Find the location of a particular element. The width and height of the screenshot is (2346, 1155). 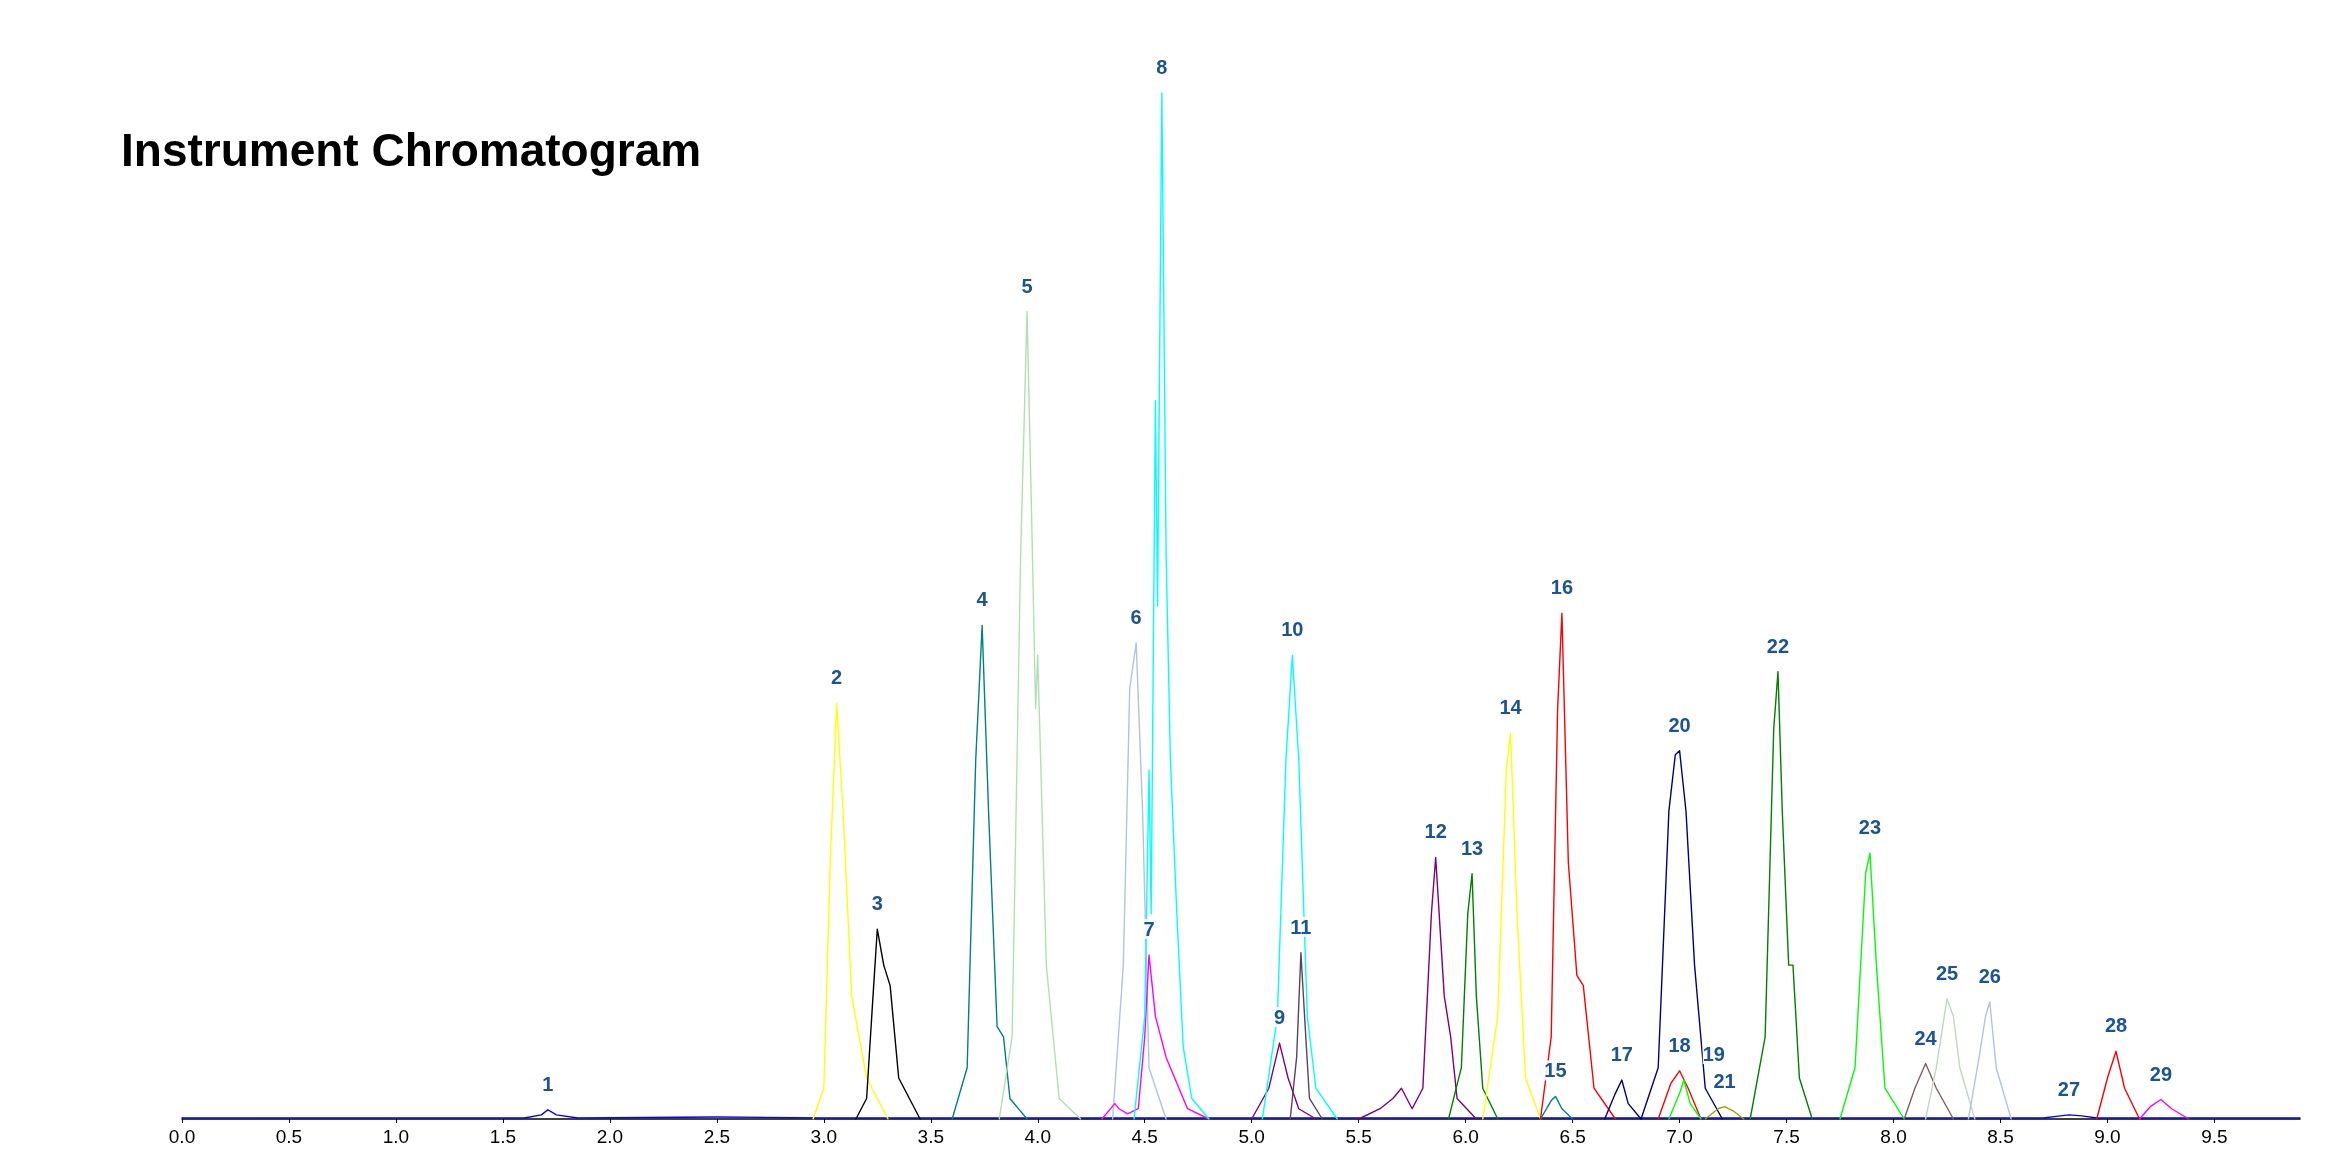

annotation: 28 is located at coordinates (2116, 1025).